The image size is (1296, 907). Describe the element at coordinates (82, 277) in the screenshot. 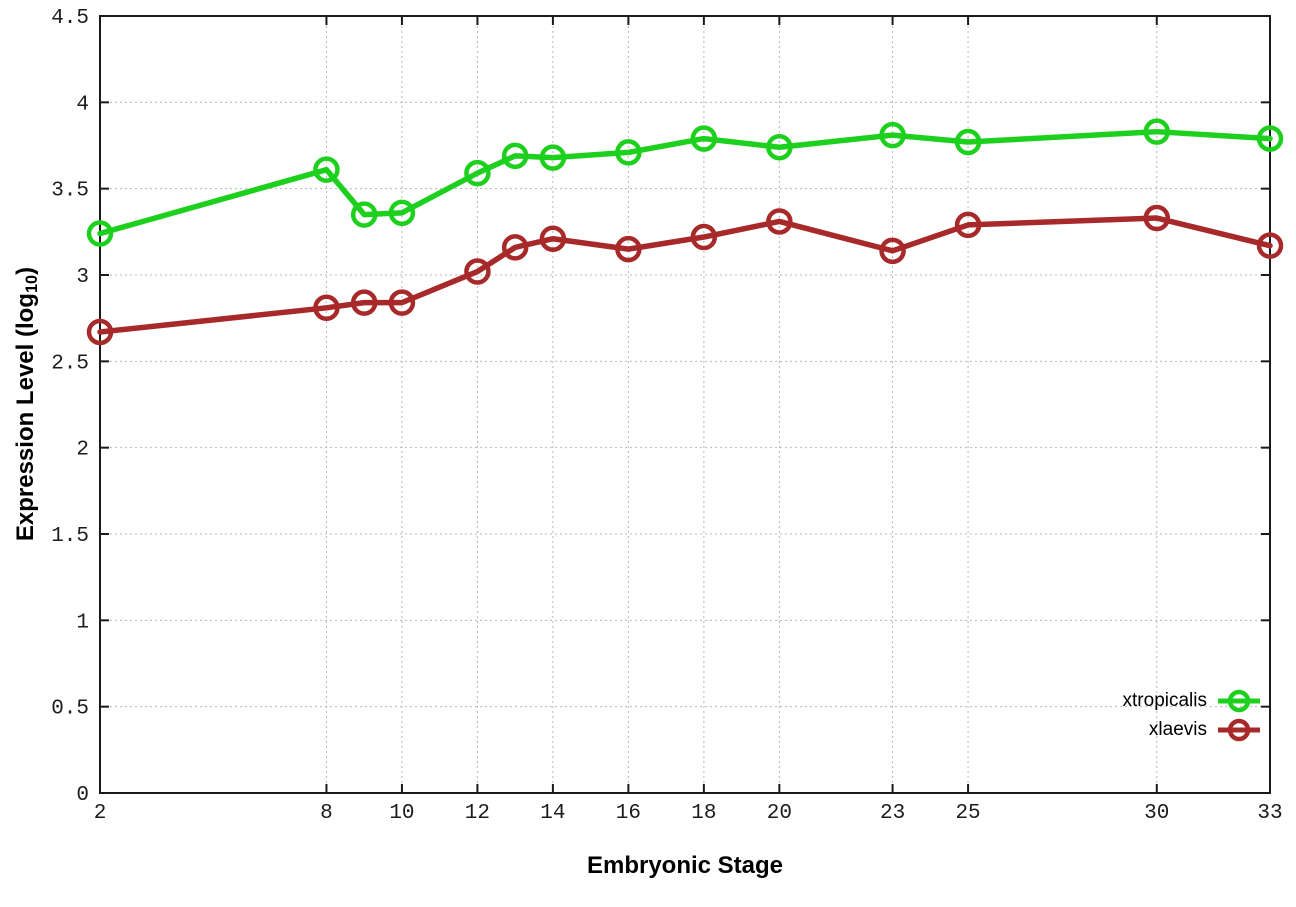

I see `y-tick-label: 3` at that location.